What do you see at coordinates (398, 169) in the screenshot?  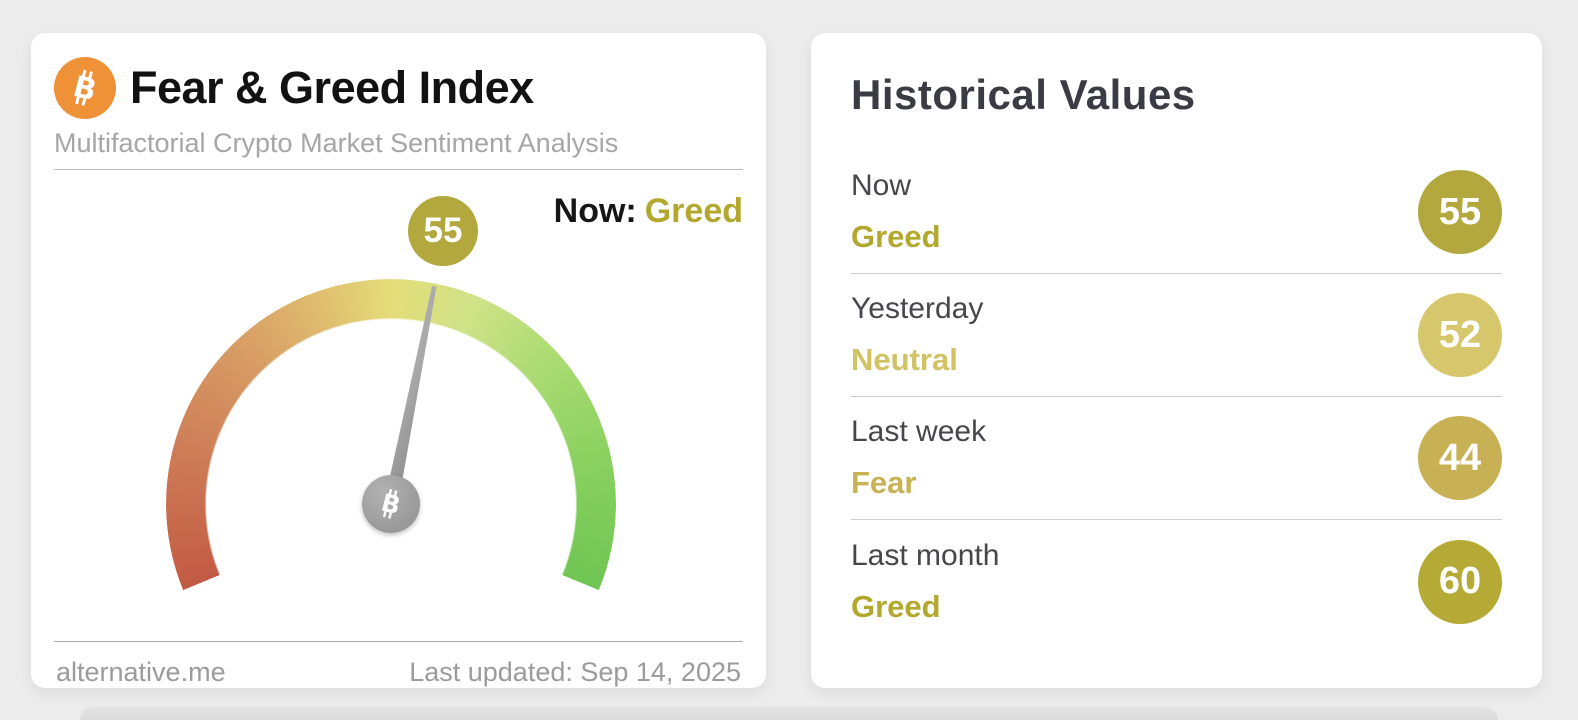 I see `header-divider` at bounding box center [398, 169].